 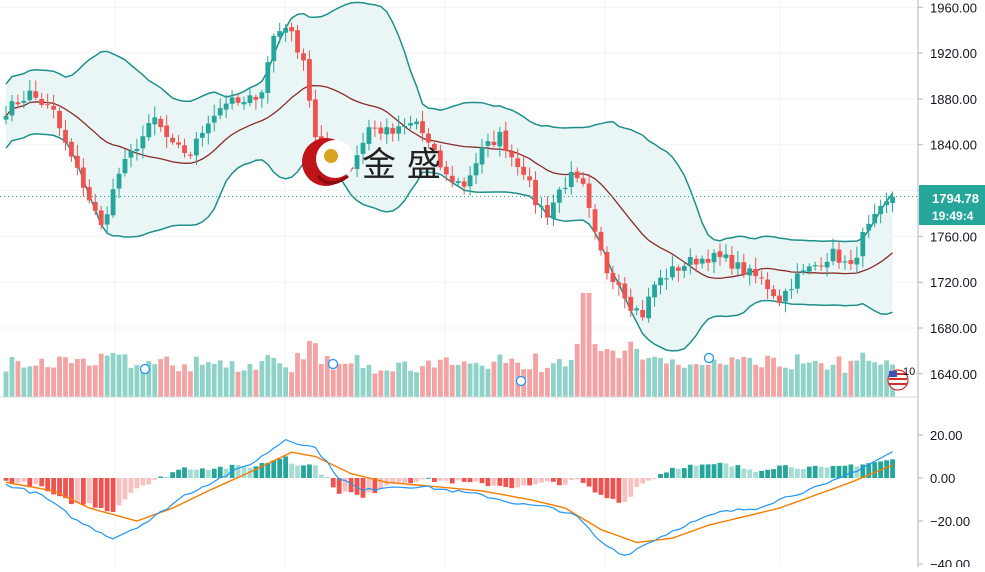 What do you see at coordinates (952, 205) in the screenshot?
I see `last-price-label: 1794.78 19:49:4` at bounding box center [952, 205].